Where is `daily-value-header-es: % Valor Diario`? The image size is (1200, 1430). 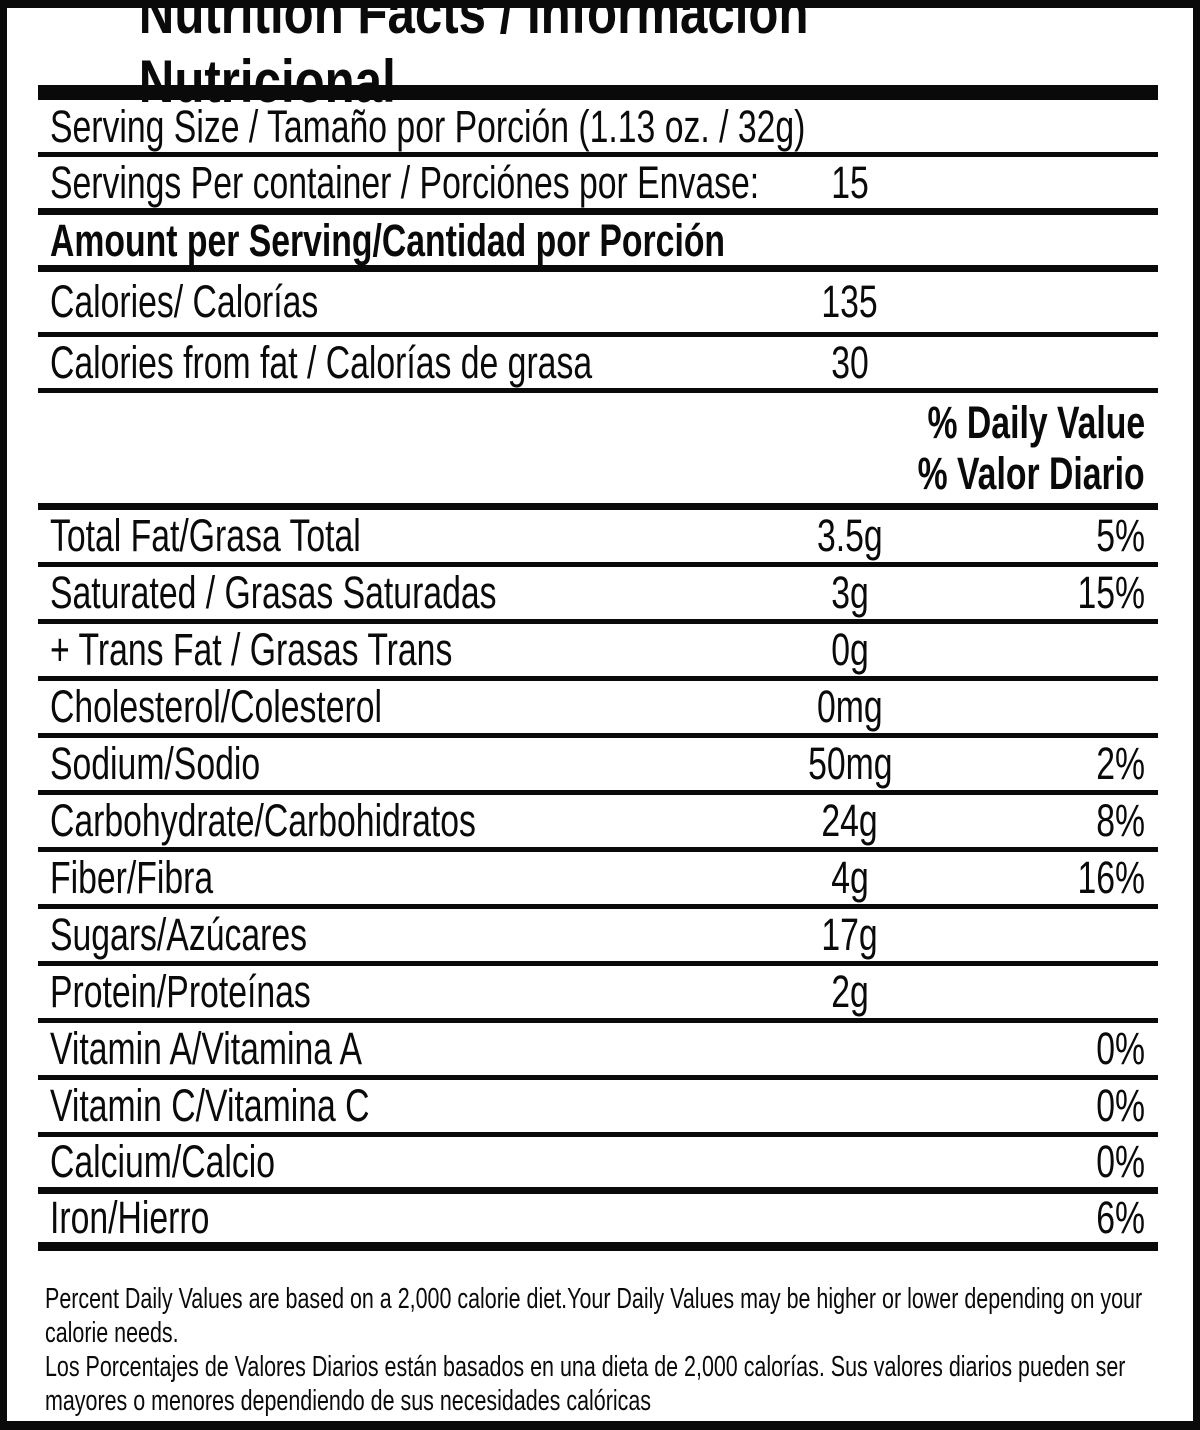
daily-value-header-es: % Valor Diario is located at coordinates (1031, 474).